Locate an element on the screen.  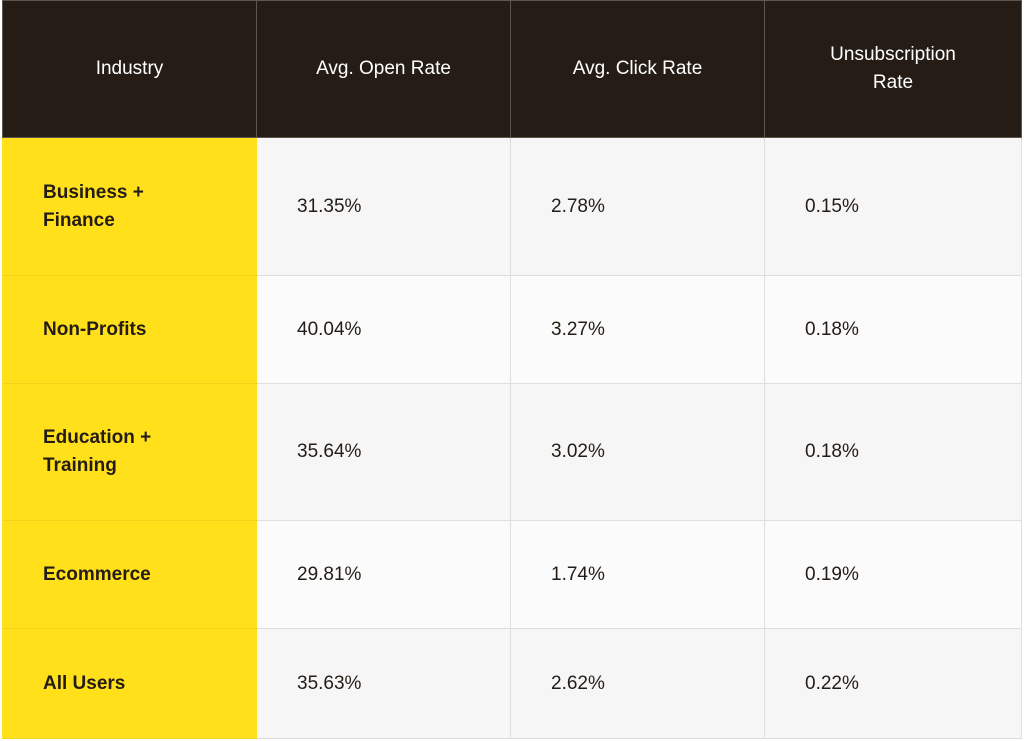
unsub-rate-cell: 0.19% is located at coordinates (893, 574).